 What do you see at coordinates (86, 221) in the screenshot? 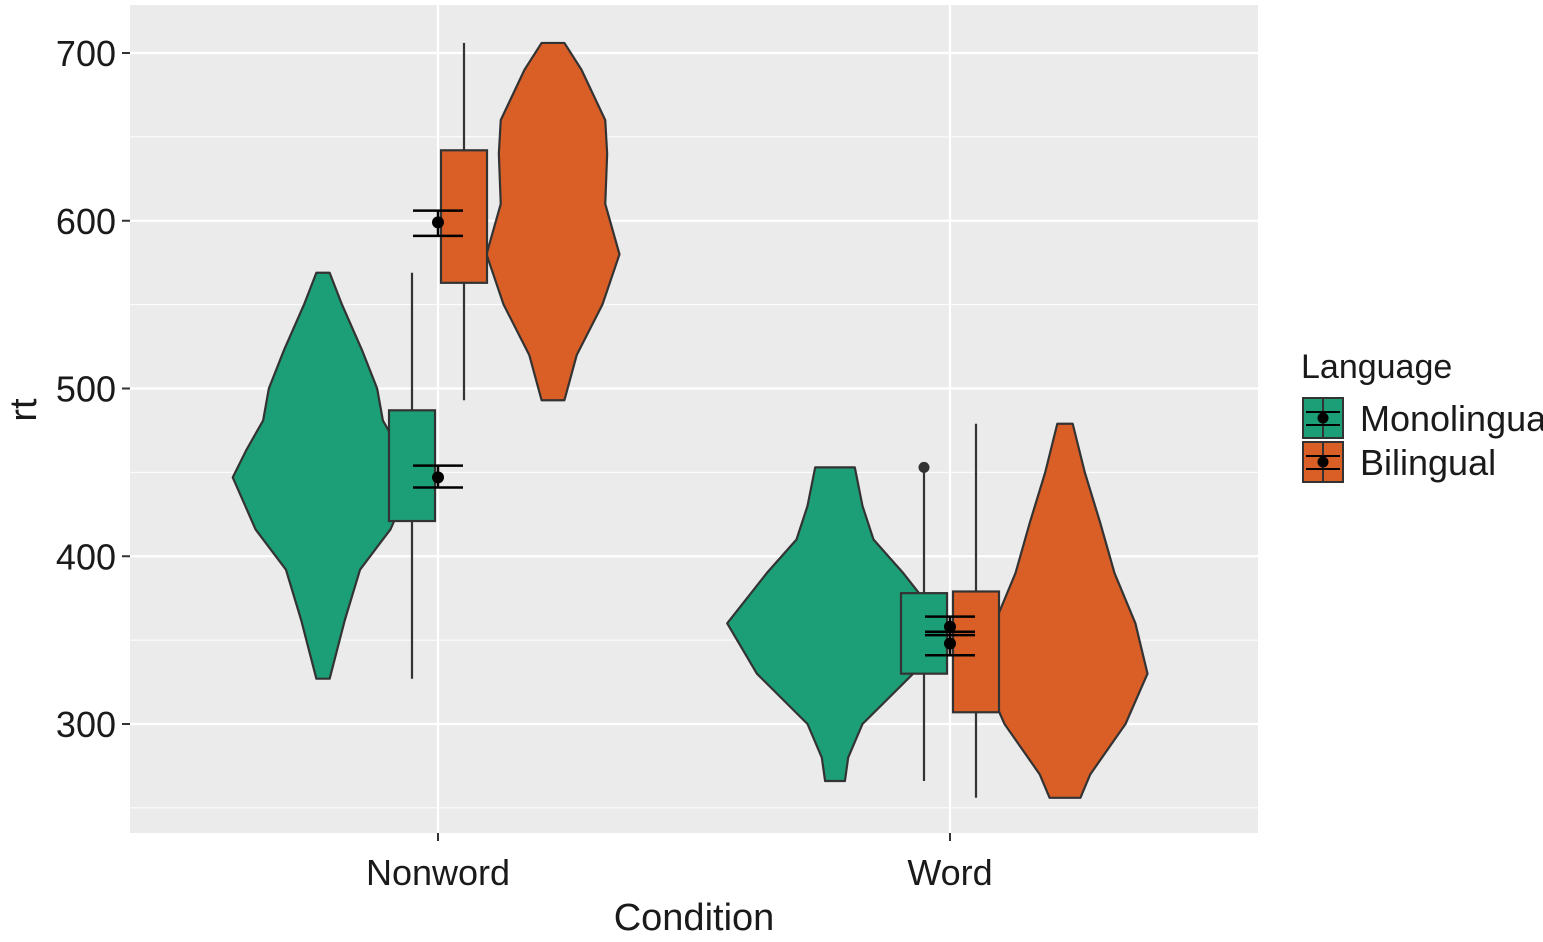
I see `y-tick-label: 600` at bounding box center [86, 221].